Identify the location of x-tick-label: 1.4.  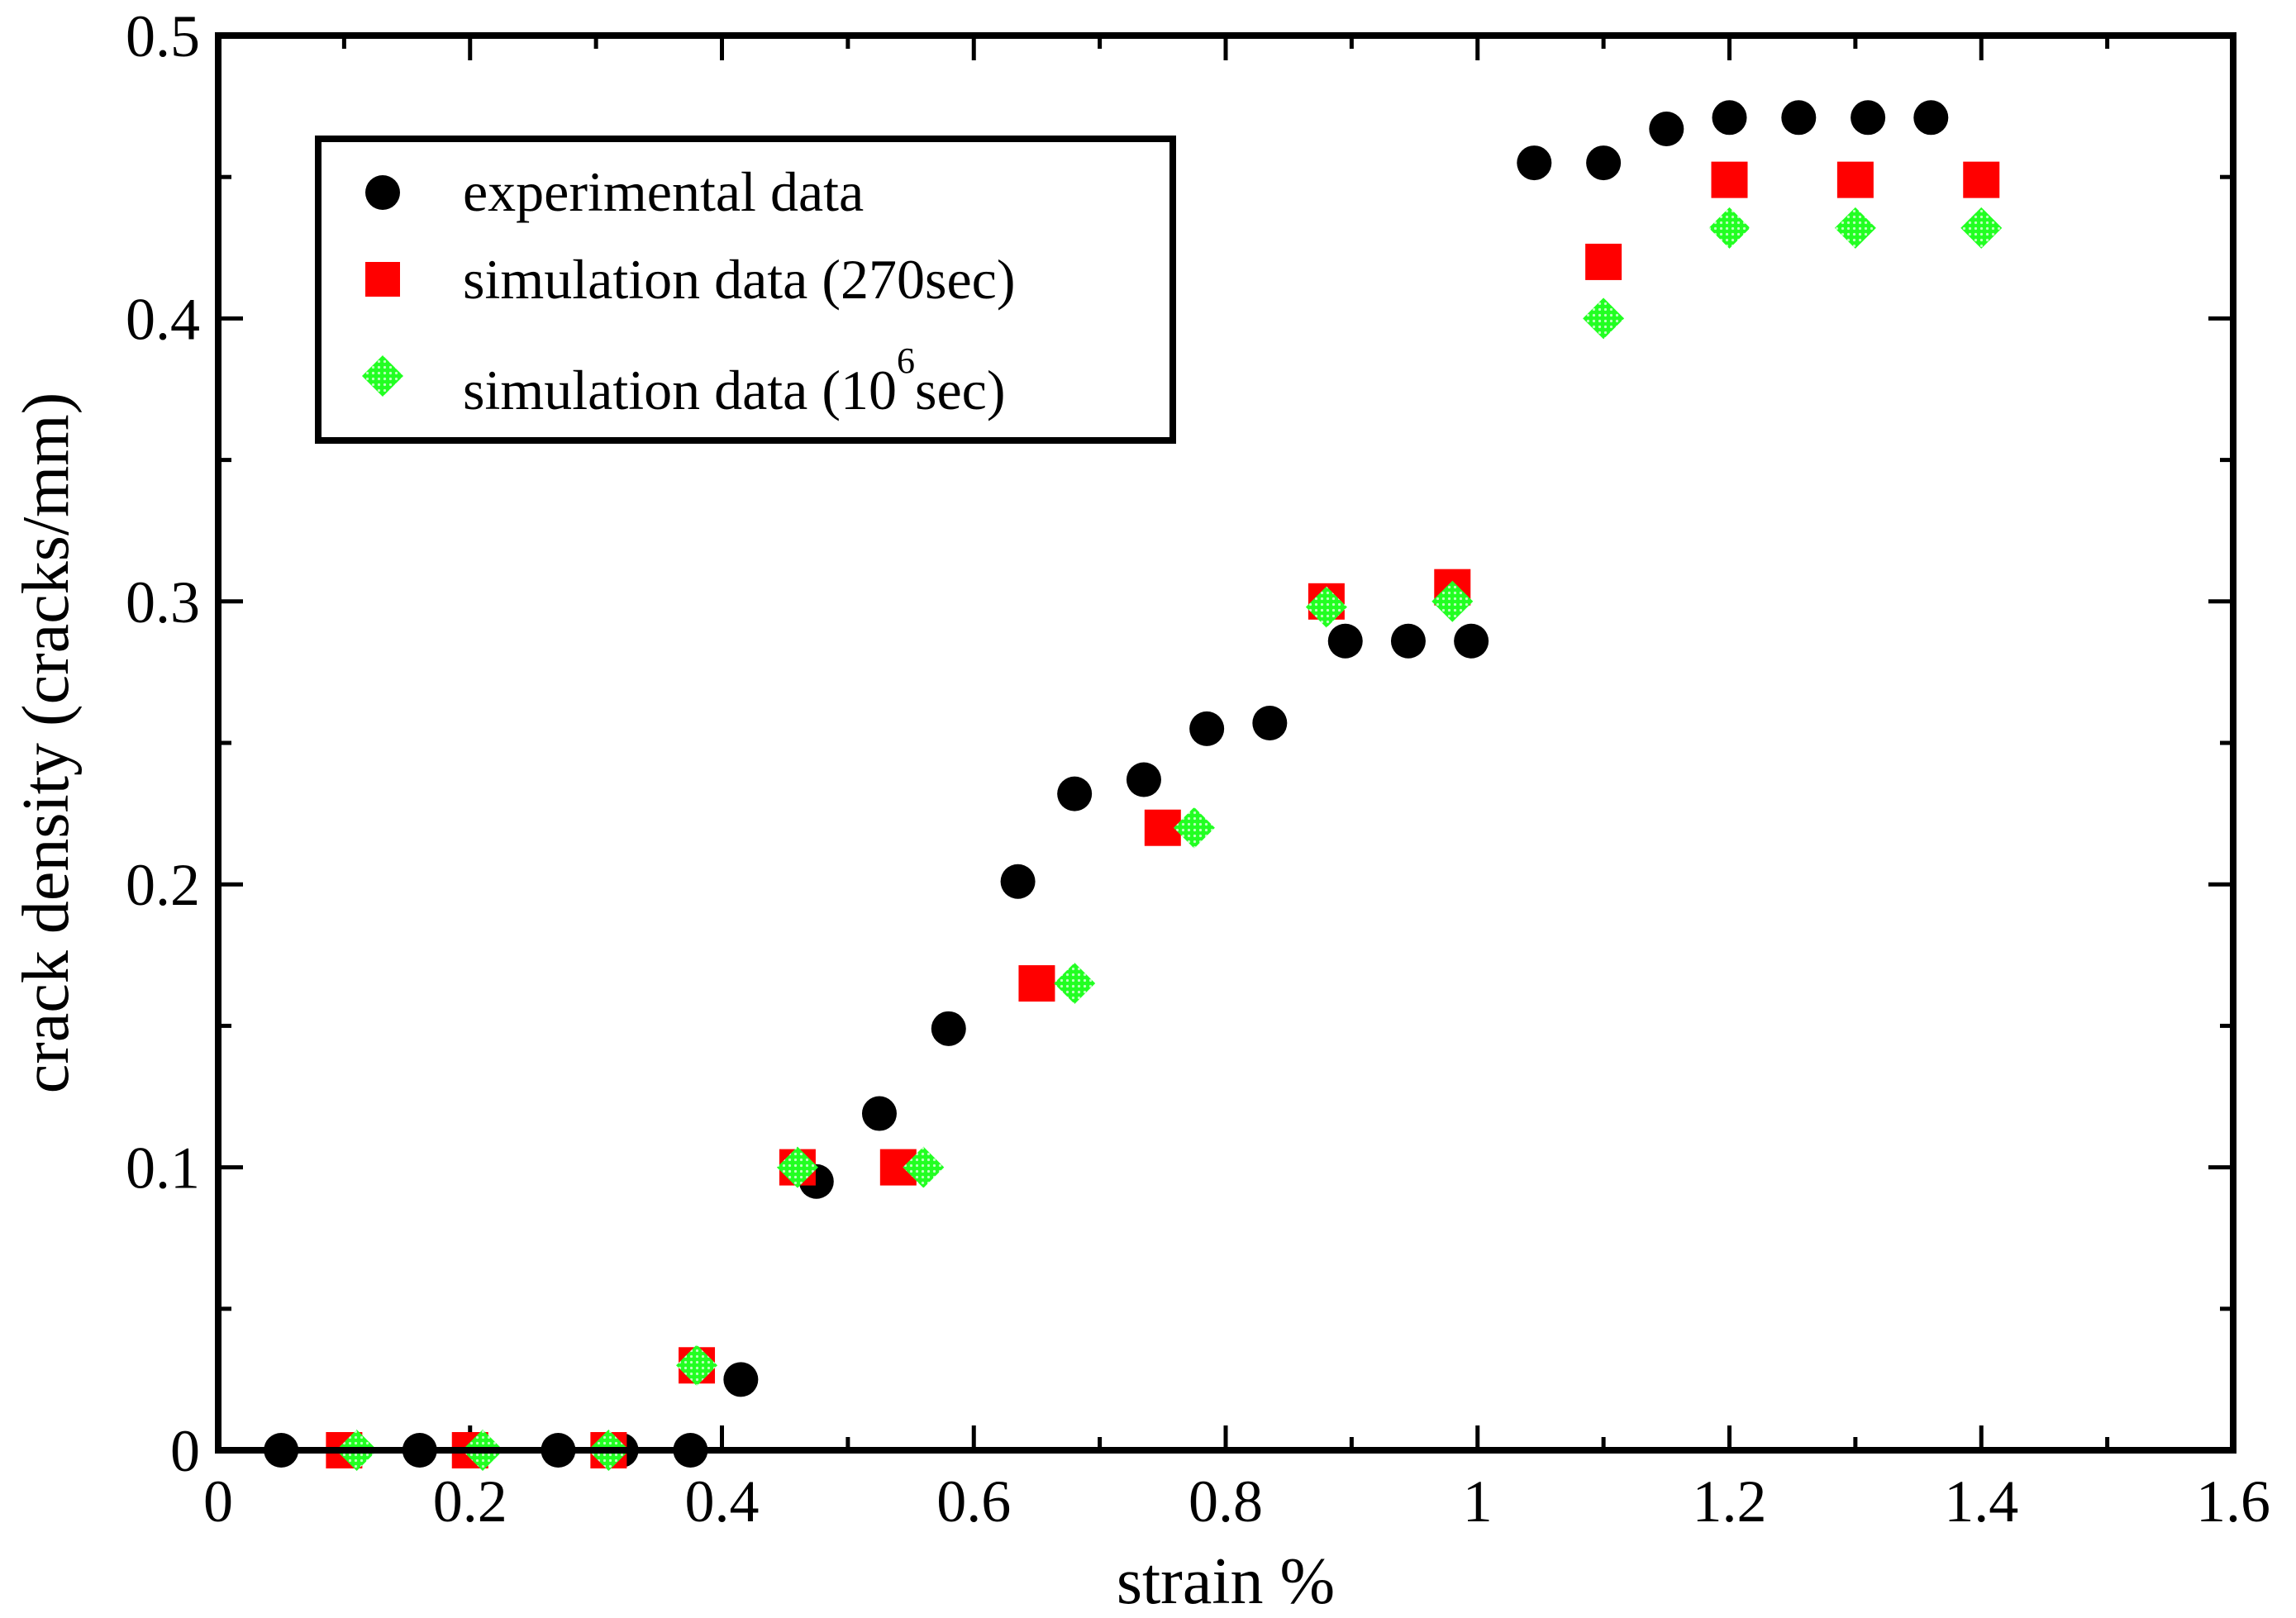
(1981, 1501).